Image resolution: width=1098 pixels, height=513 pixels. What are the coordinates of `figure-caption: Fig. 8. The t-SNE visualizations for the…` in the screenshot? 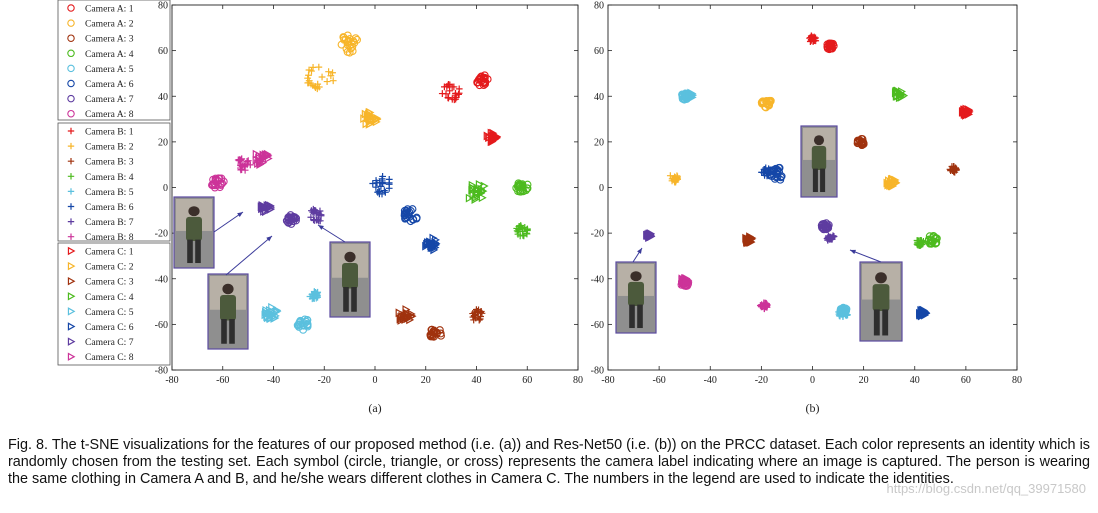 It's located at (549, 462).